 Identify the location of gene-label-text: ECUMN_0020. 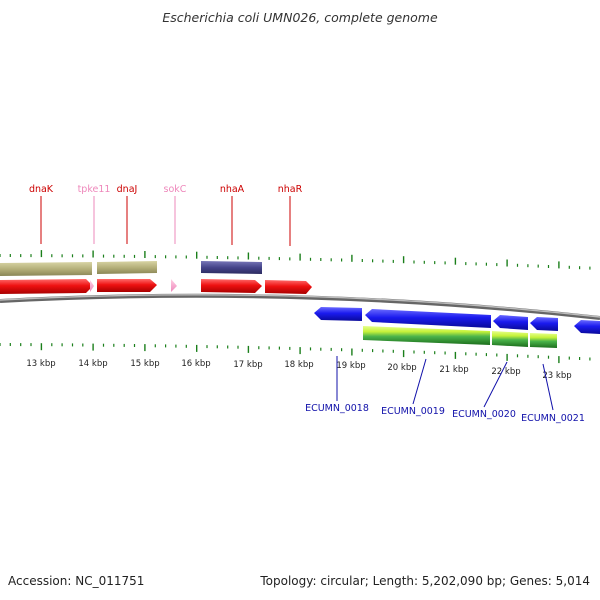
(484, 414).